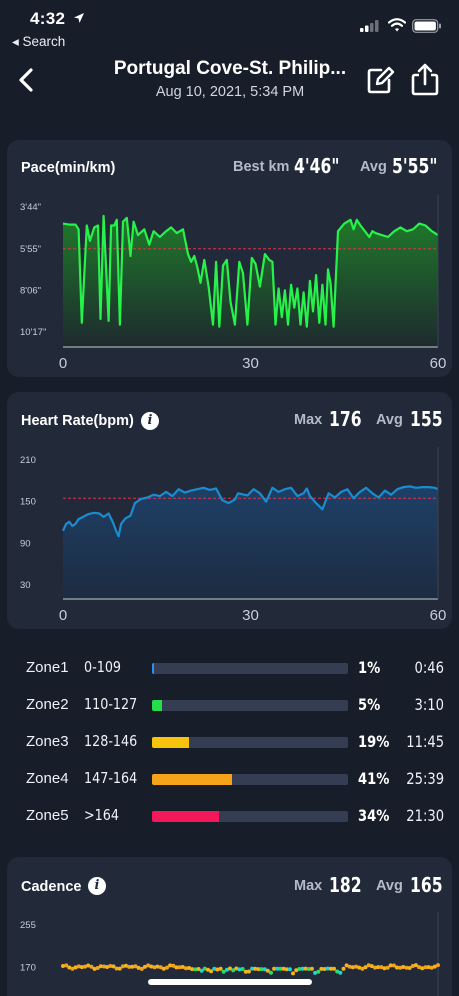 This screenshot has width=459, height=996. What do you see at coordinates (308, 886) in the screenshot?
I see `cadence-max-label: Max` at bounding box center [308, 886].